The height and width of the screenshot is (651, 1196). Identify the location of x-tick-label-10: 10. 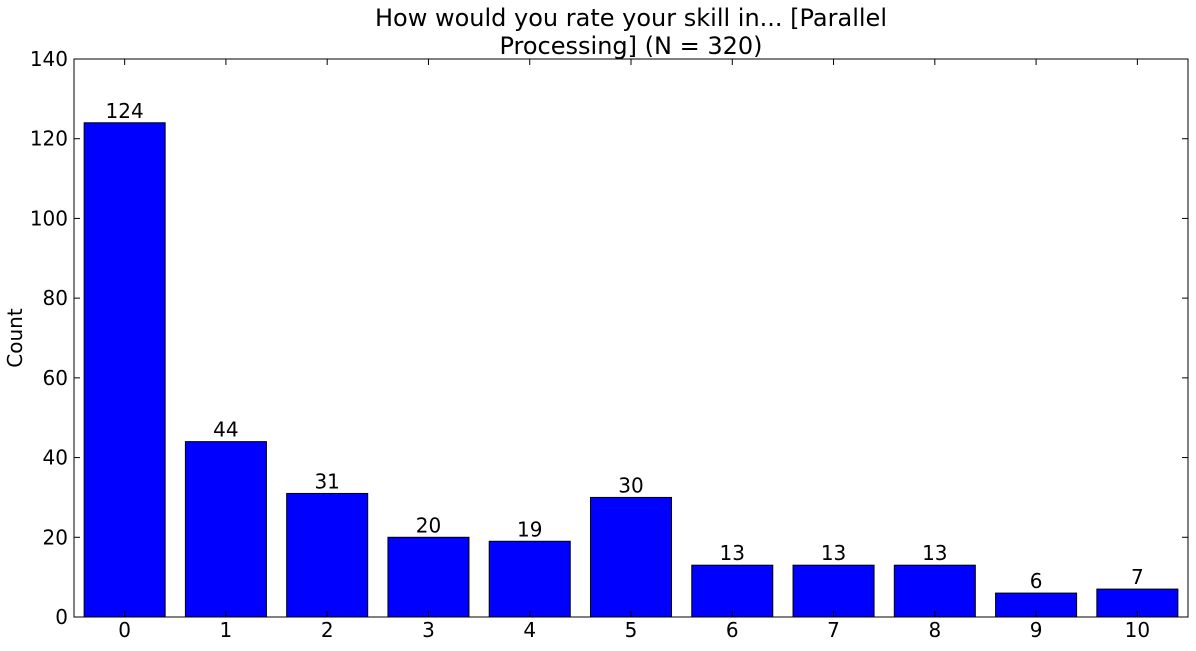
(1137, 630).